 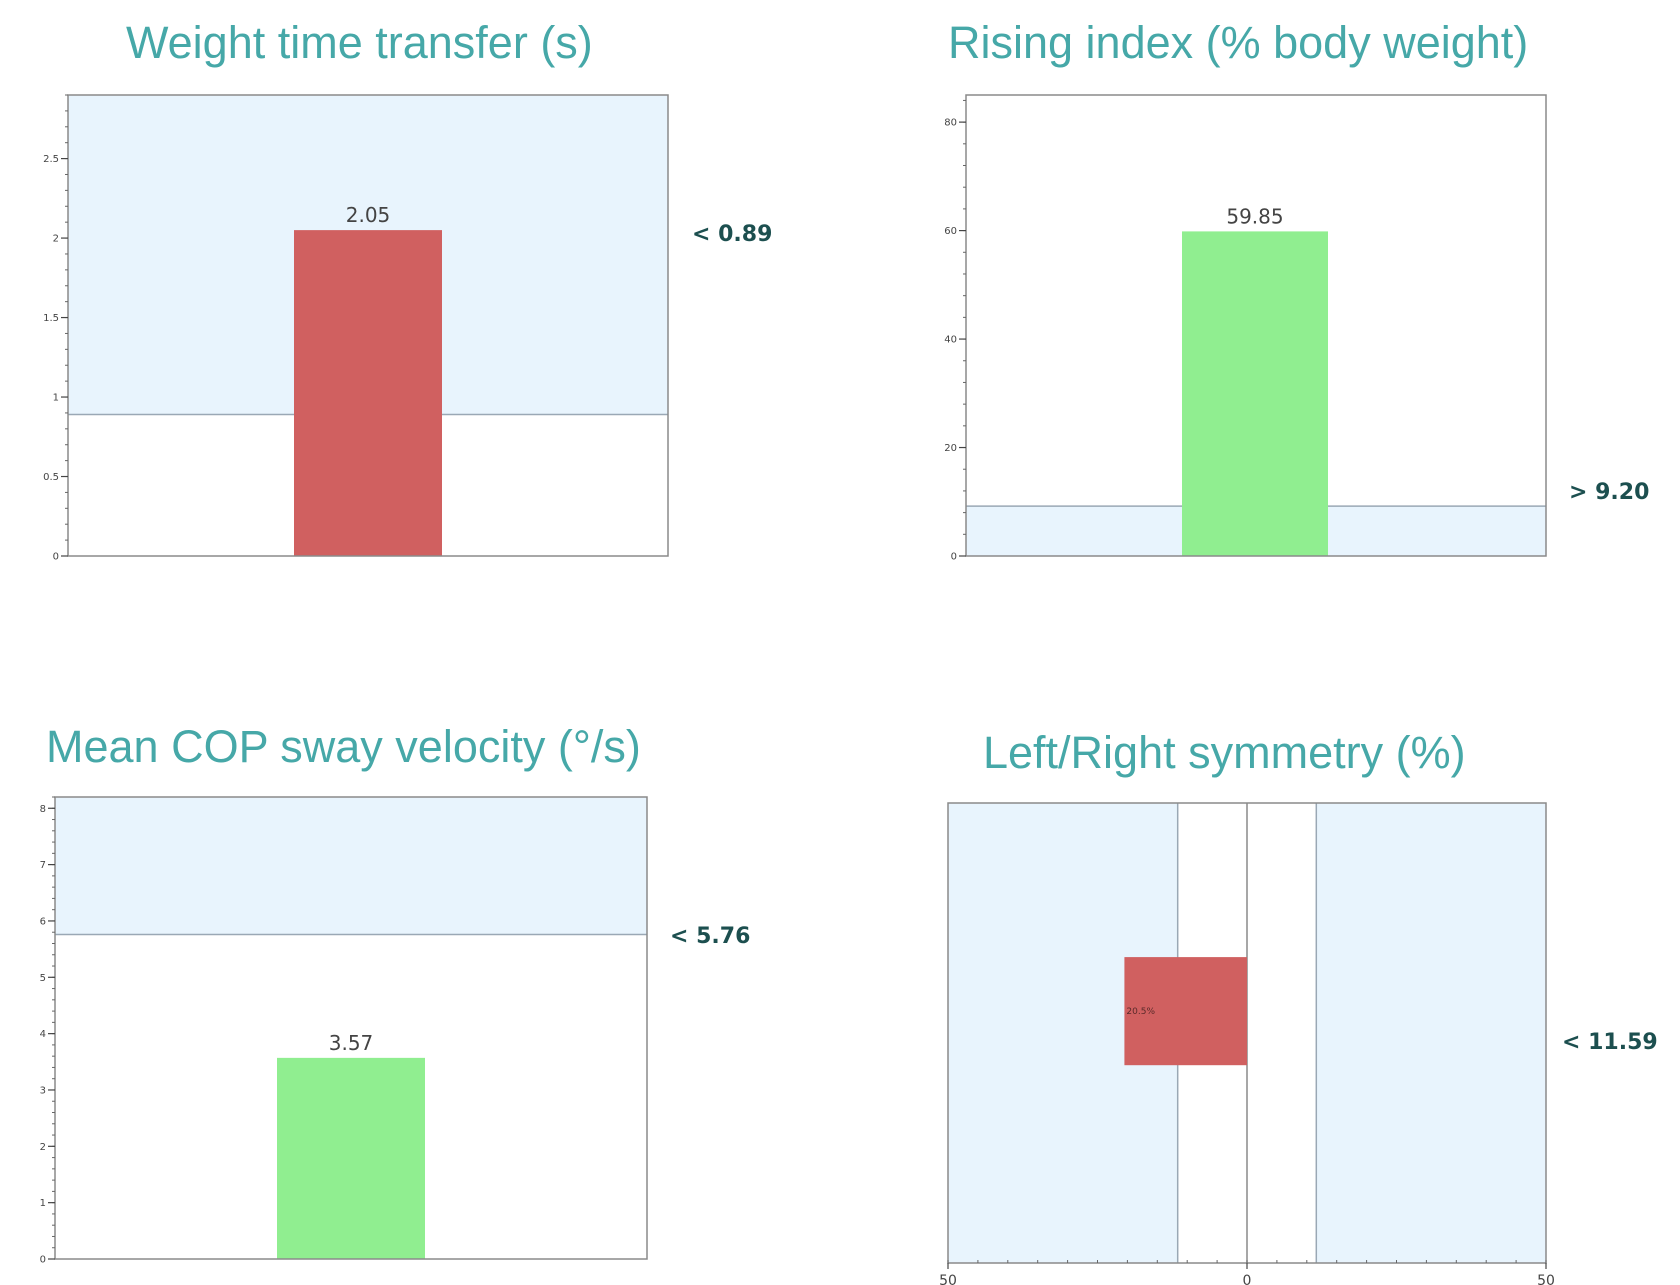 I want to click on chart-2-plot: 59.85 0 20 40 60 80, so click(x=1245, y=328).